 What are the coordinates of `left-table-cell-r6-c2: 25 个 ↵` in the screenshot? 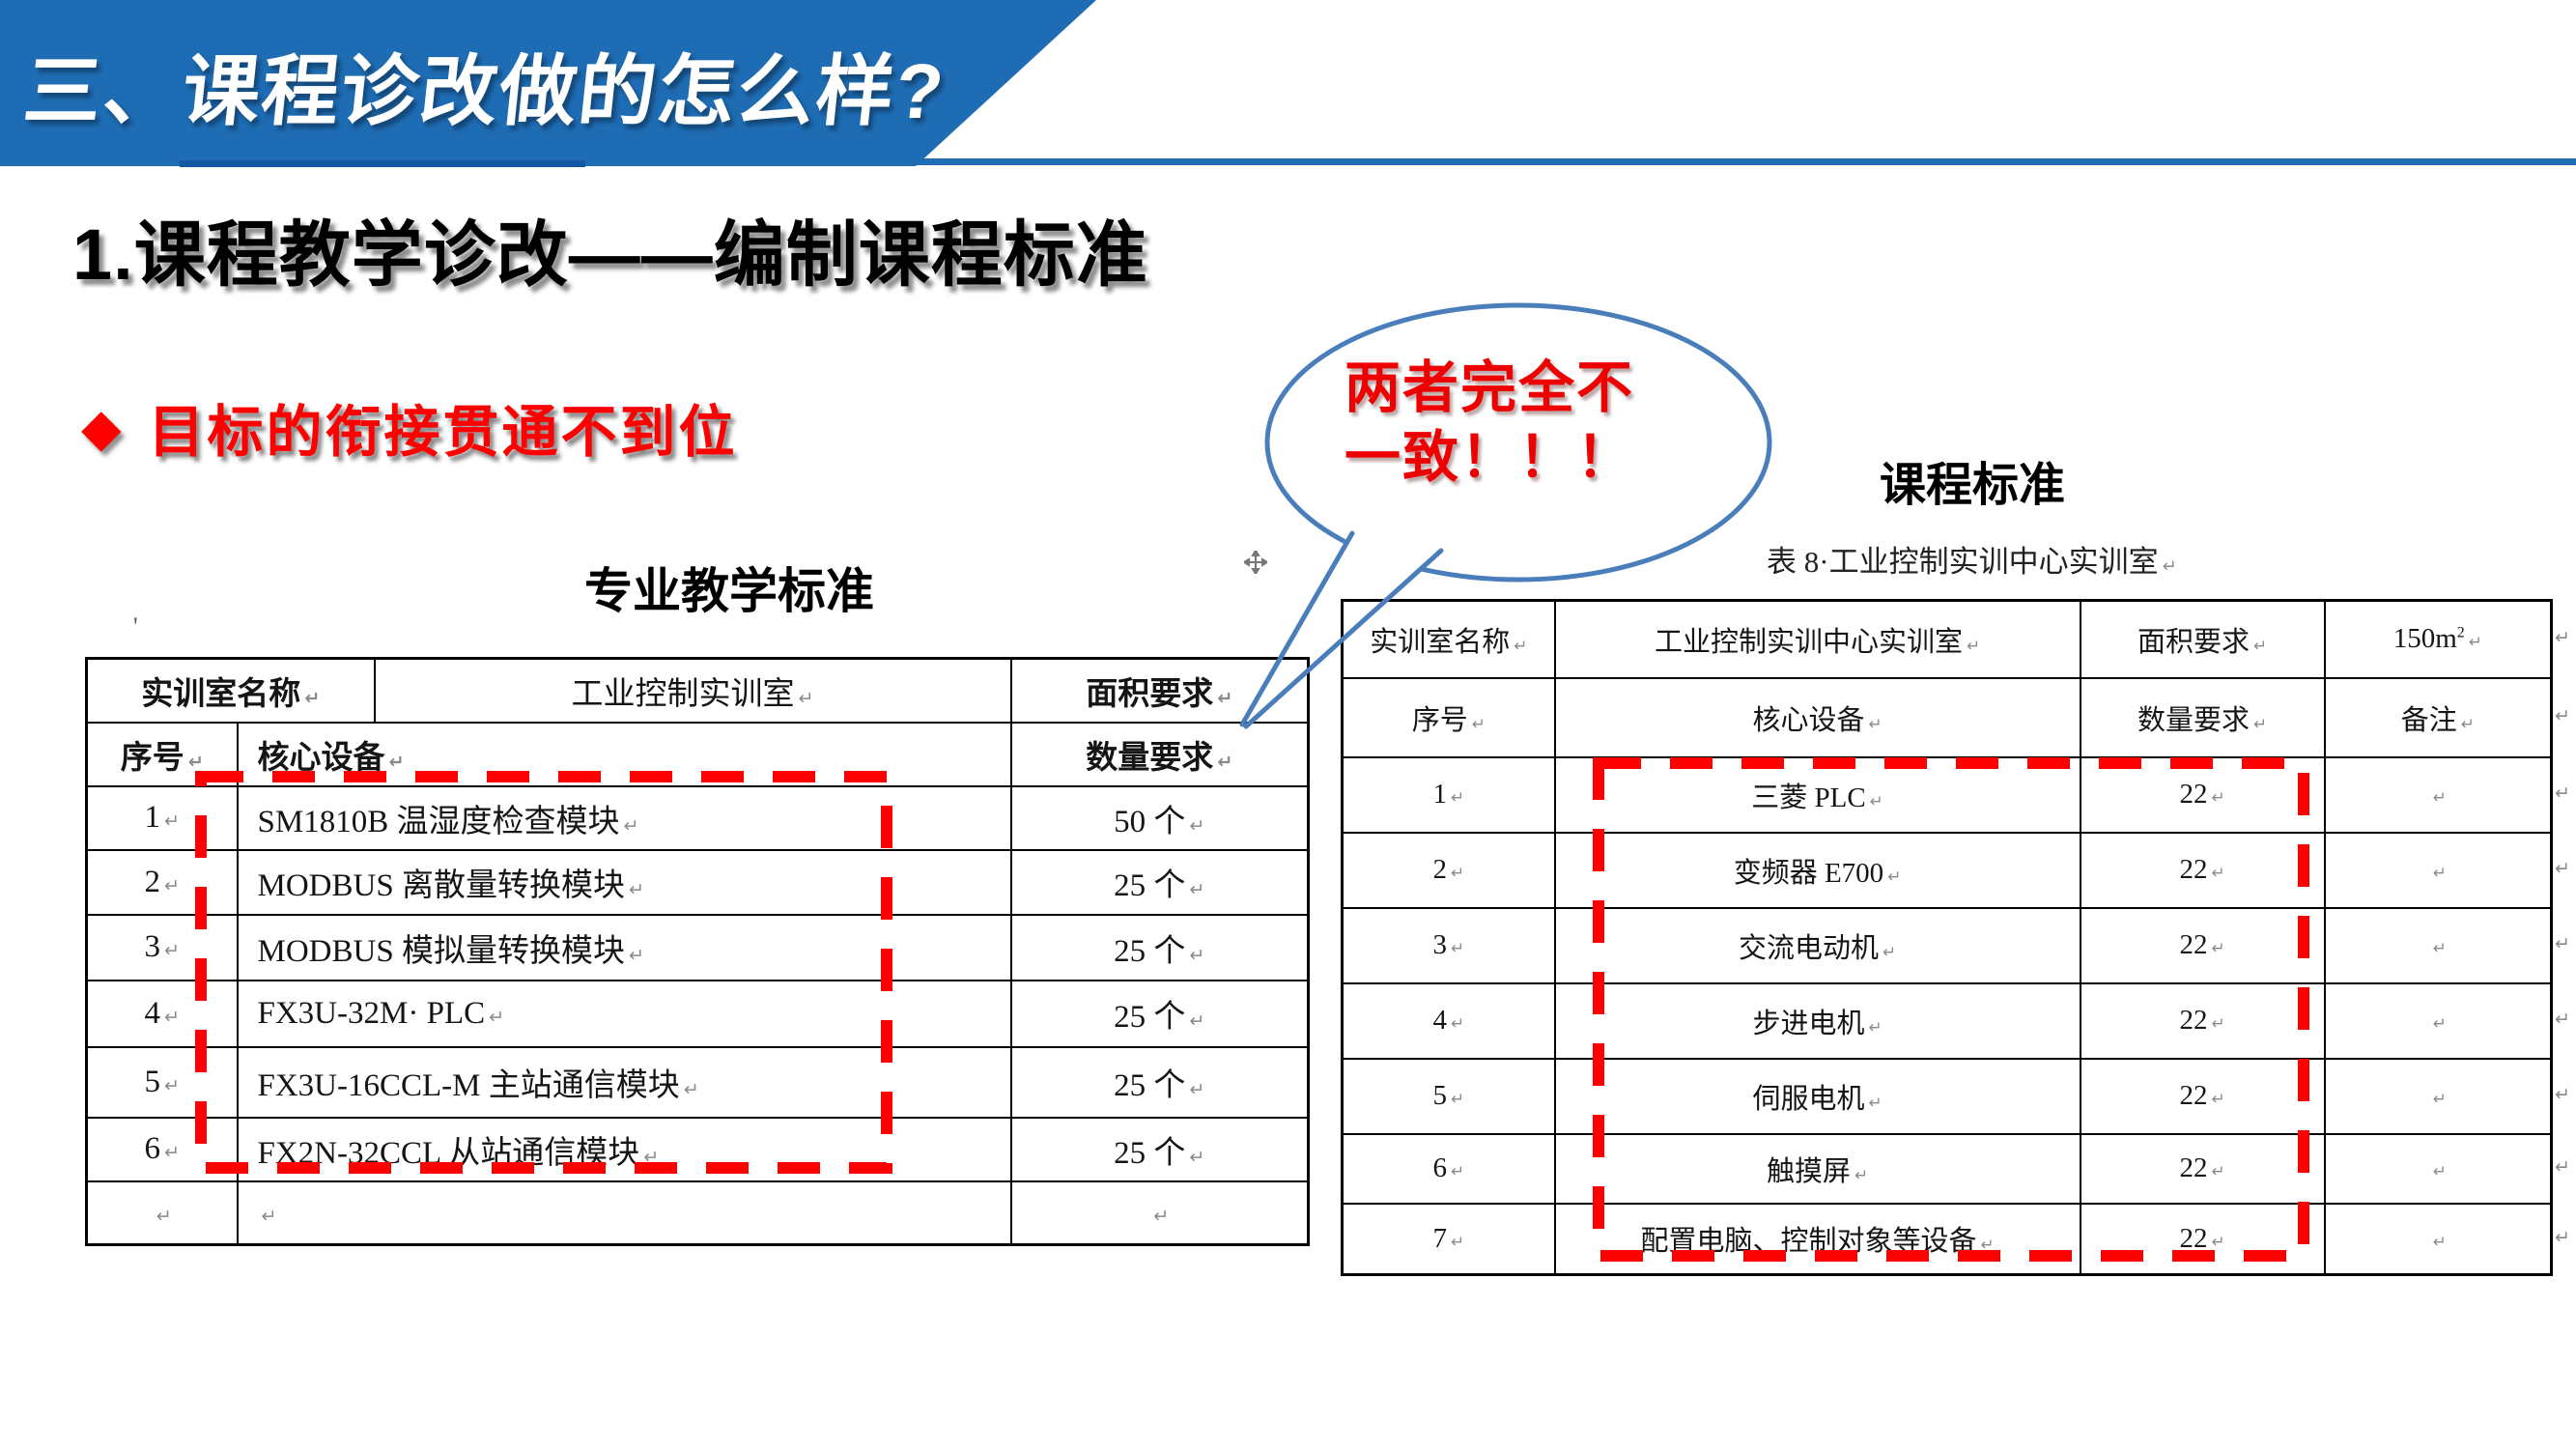 It's located at (1159, 1082).